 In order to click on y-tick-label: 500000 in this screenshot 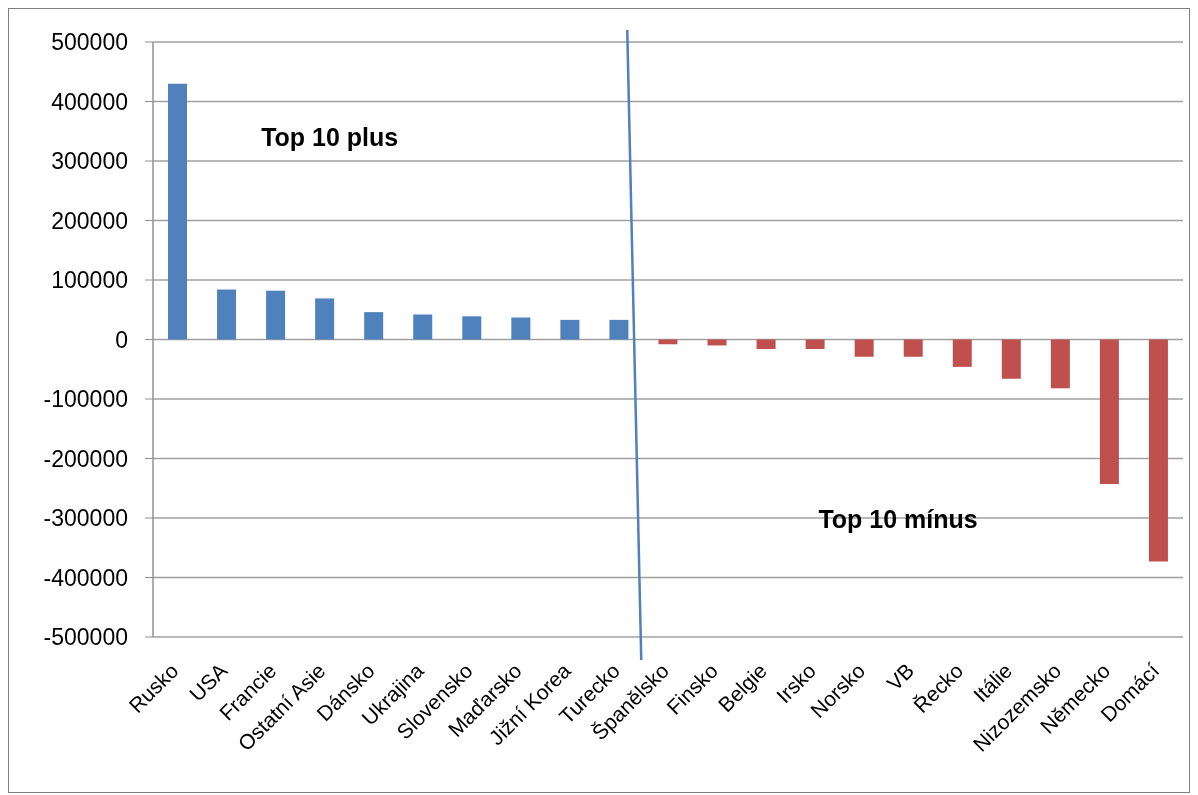, I will do `click(89, 42)`.